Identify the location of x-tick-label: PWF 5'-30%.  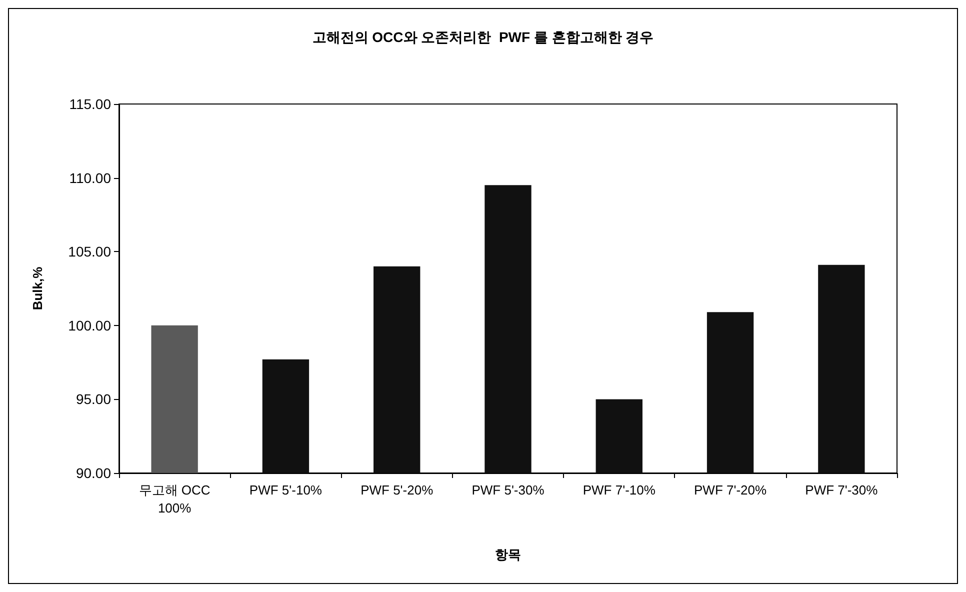
(508, 490).